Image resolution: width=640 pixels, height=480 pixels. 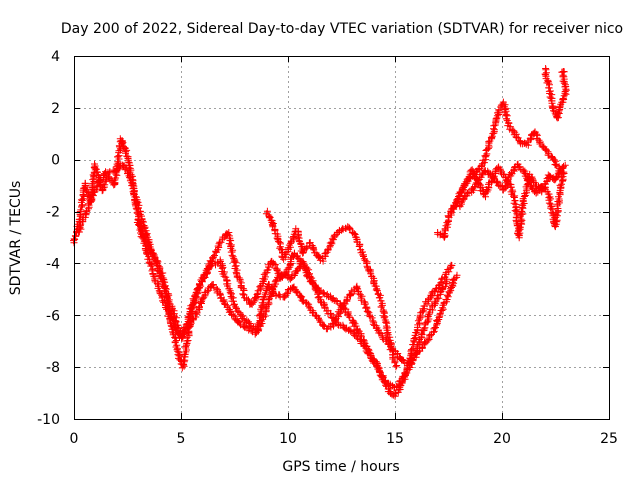 What do you see at coordinates (53, 213) in the screenshot?
I see `y-tick-label: -2` at bounding box center [53, 213].